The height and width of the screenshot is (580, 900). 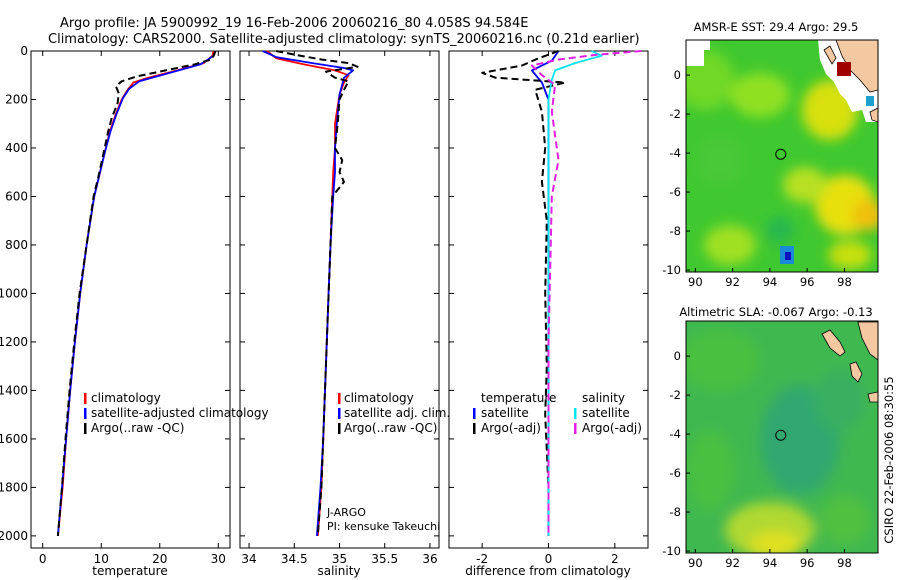 I want to click on legend-label-satellite-adjusted: satellite-adjusted climatology, so click(x=180, y=413).